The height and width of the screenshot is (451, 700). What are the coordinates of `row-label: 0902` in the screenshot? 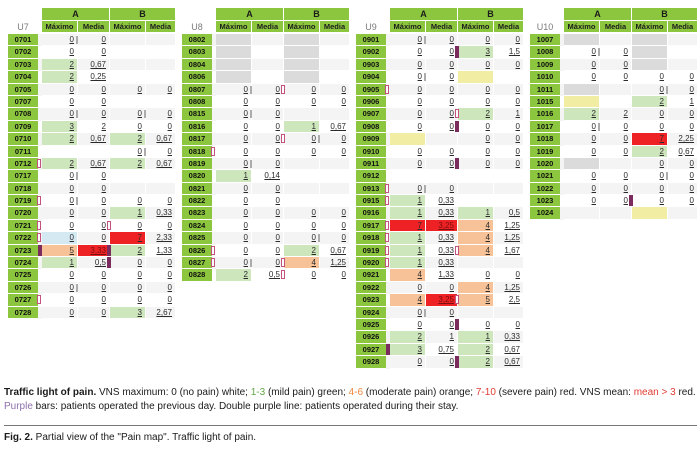 It's located at (371, 52).